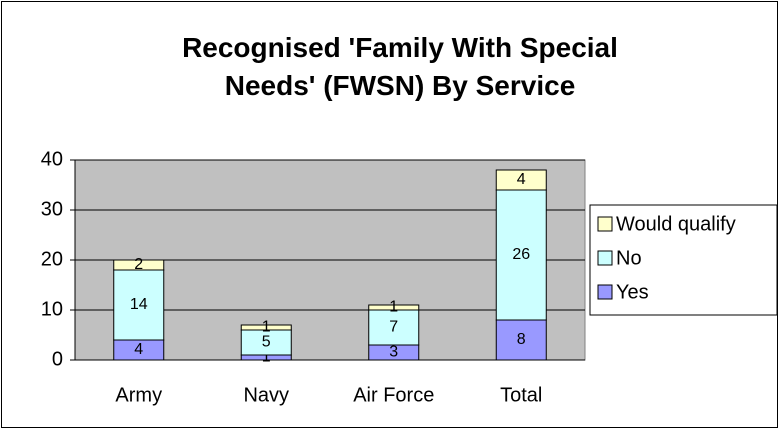 The width and height of the screenshot is (780, 430). I want to click on y-tick-label: 30, so click(52, 209).